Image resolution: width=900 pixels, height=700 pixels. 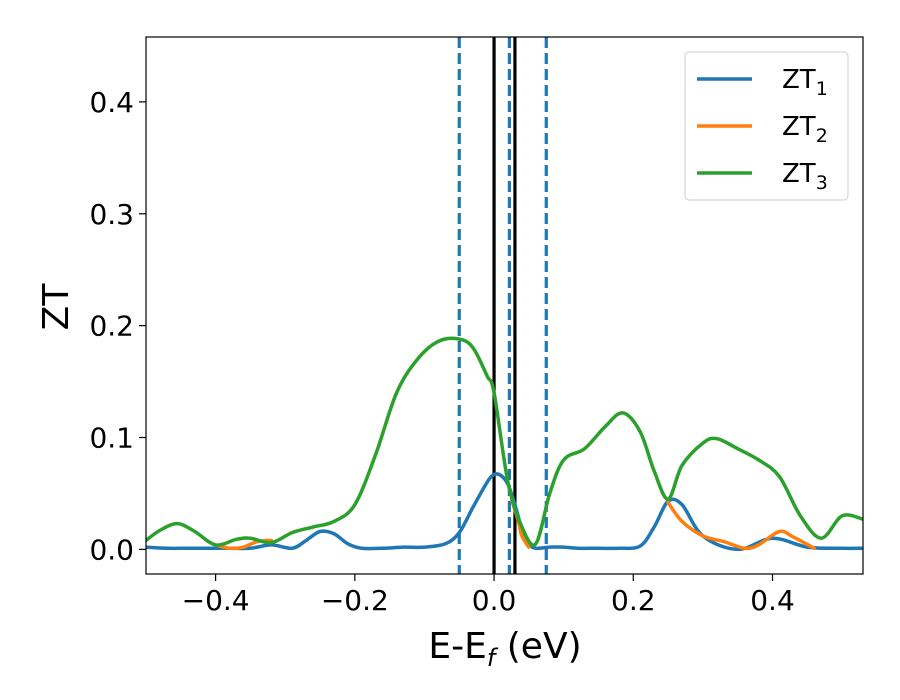 I want to click on x-axis-title: E-Ef (eV), so click(x=504, y=649).